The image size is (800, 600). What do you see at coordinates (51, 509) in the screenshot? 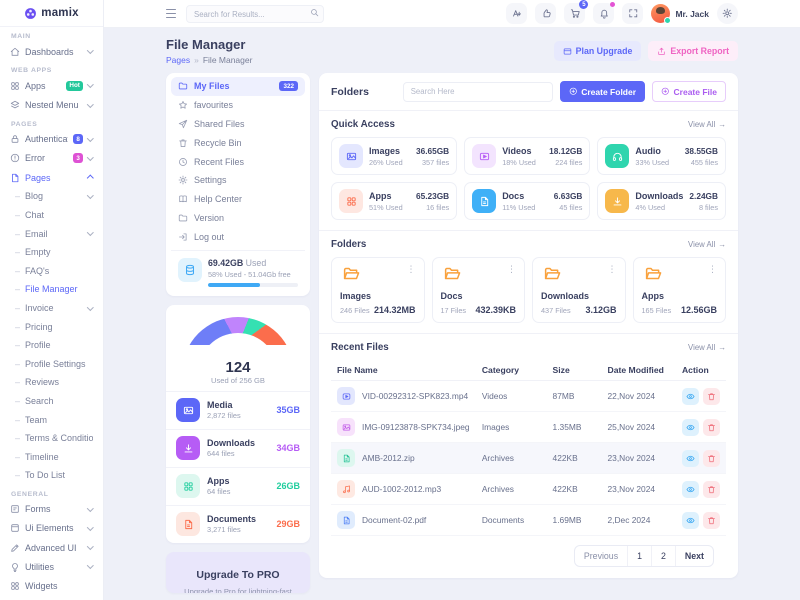
I see `sidebar-item-forms: Forms` at bounding box center [51, 509].